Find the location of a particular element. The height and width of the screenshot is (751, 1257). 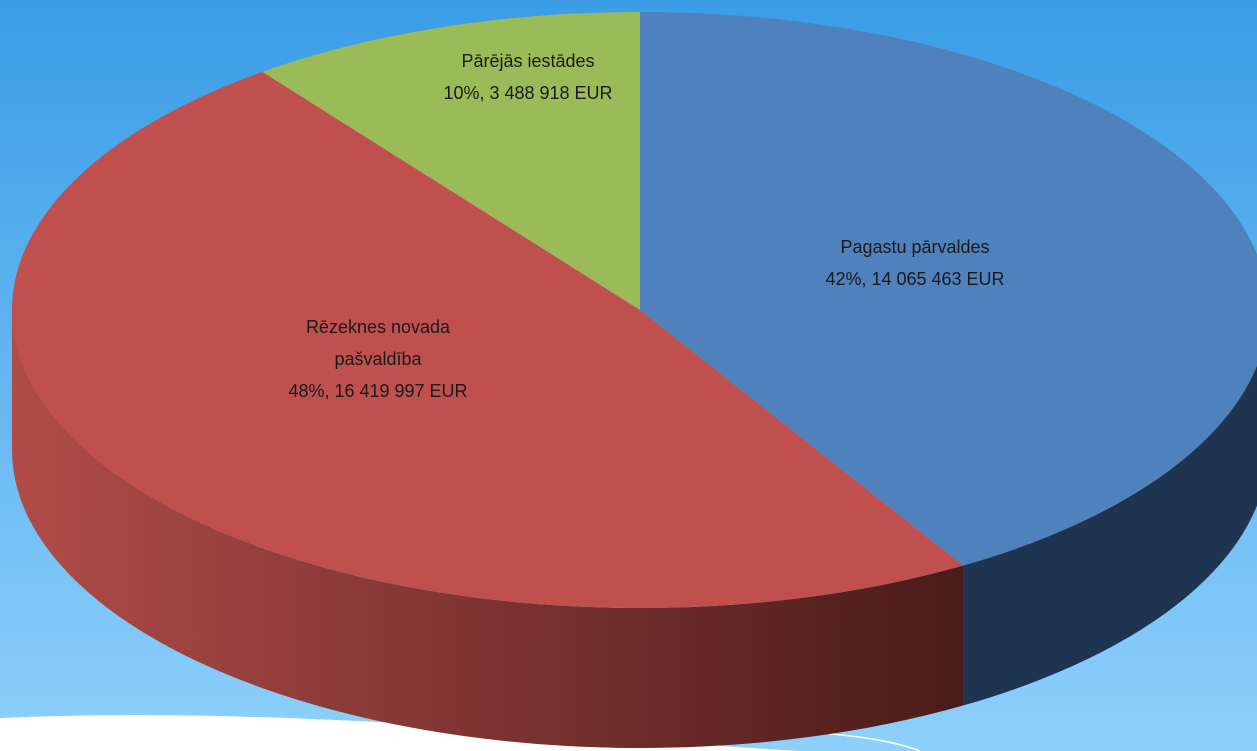

slice is located at coordinates (451, 160).